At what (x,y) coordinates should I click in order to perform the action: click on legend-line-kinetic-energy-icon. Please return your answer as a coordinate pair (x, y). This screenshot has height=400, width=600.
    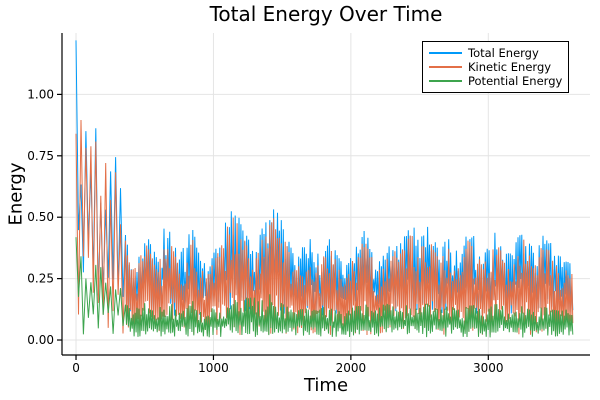
    Looking at the image, I should click on (445, 67).